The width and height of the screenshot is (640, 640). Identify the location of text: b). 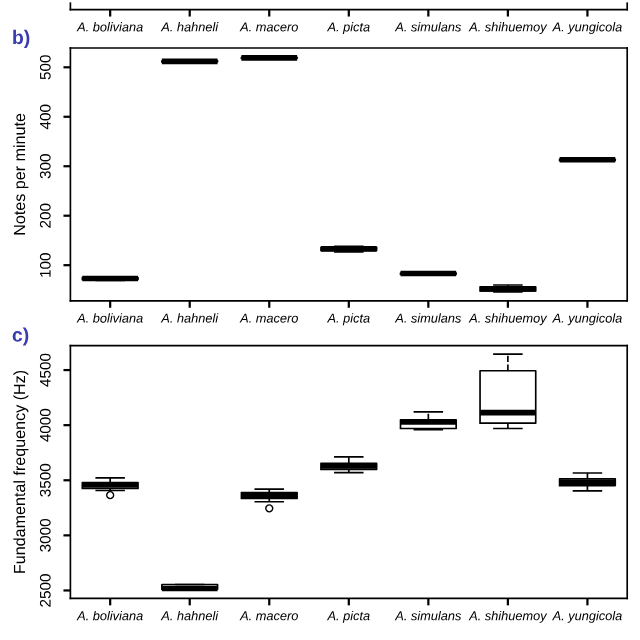
(21, 38).